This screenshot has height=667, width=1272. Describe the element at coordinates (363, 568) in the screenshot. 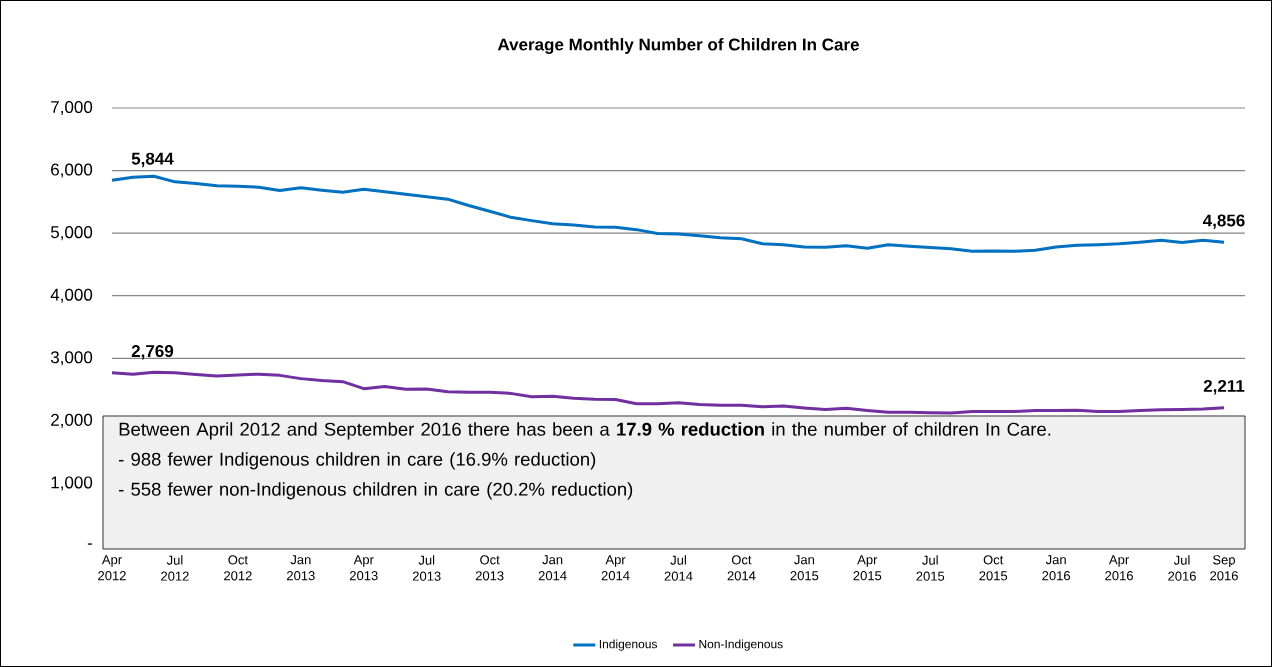

I see `x-tick-label: Apr 2013` at that location.